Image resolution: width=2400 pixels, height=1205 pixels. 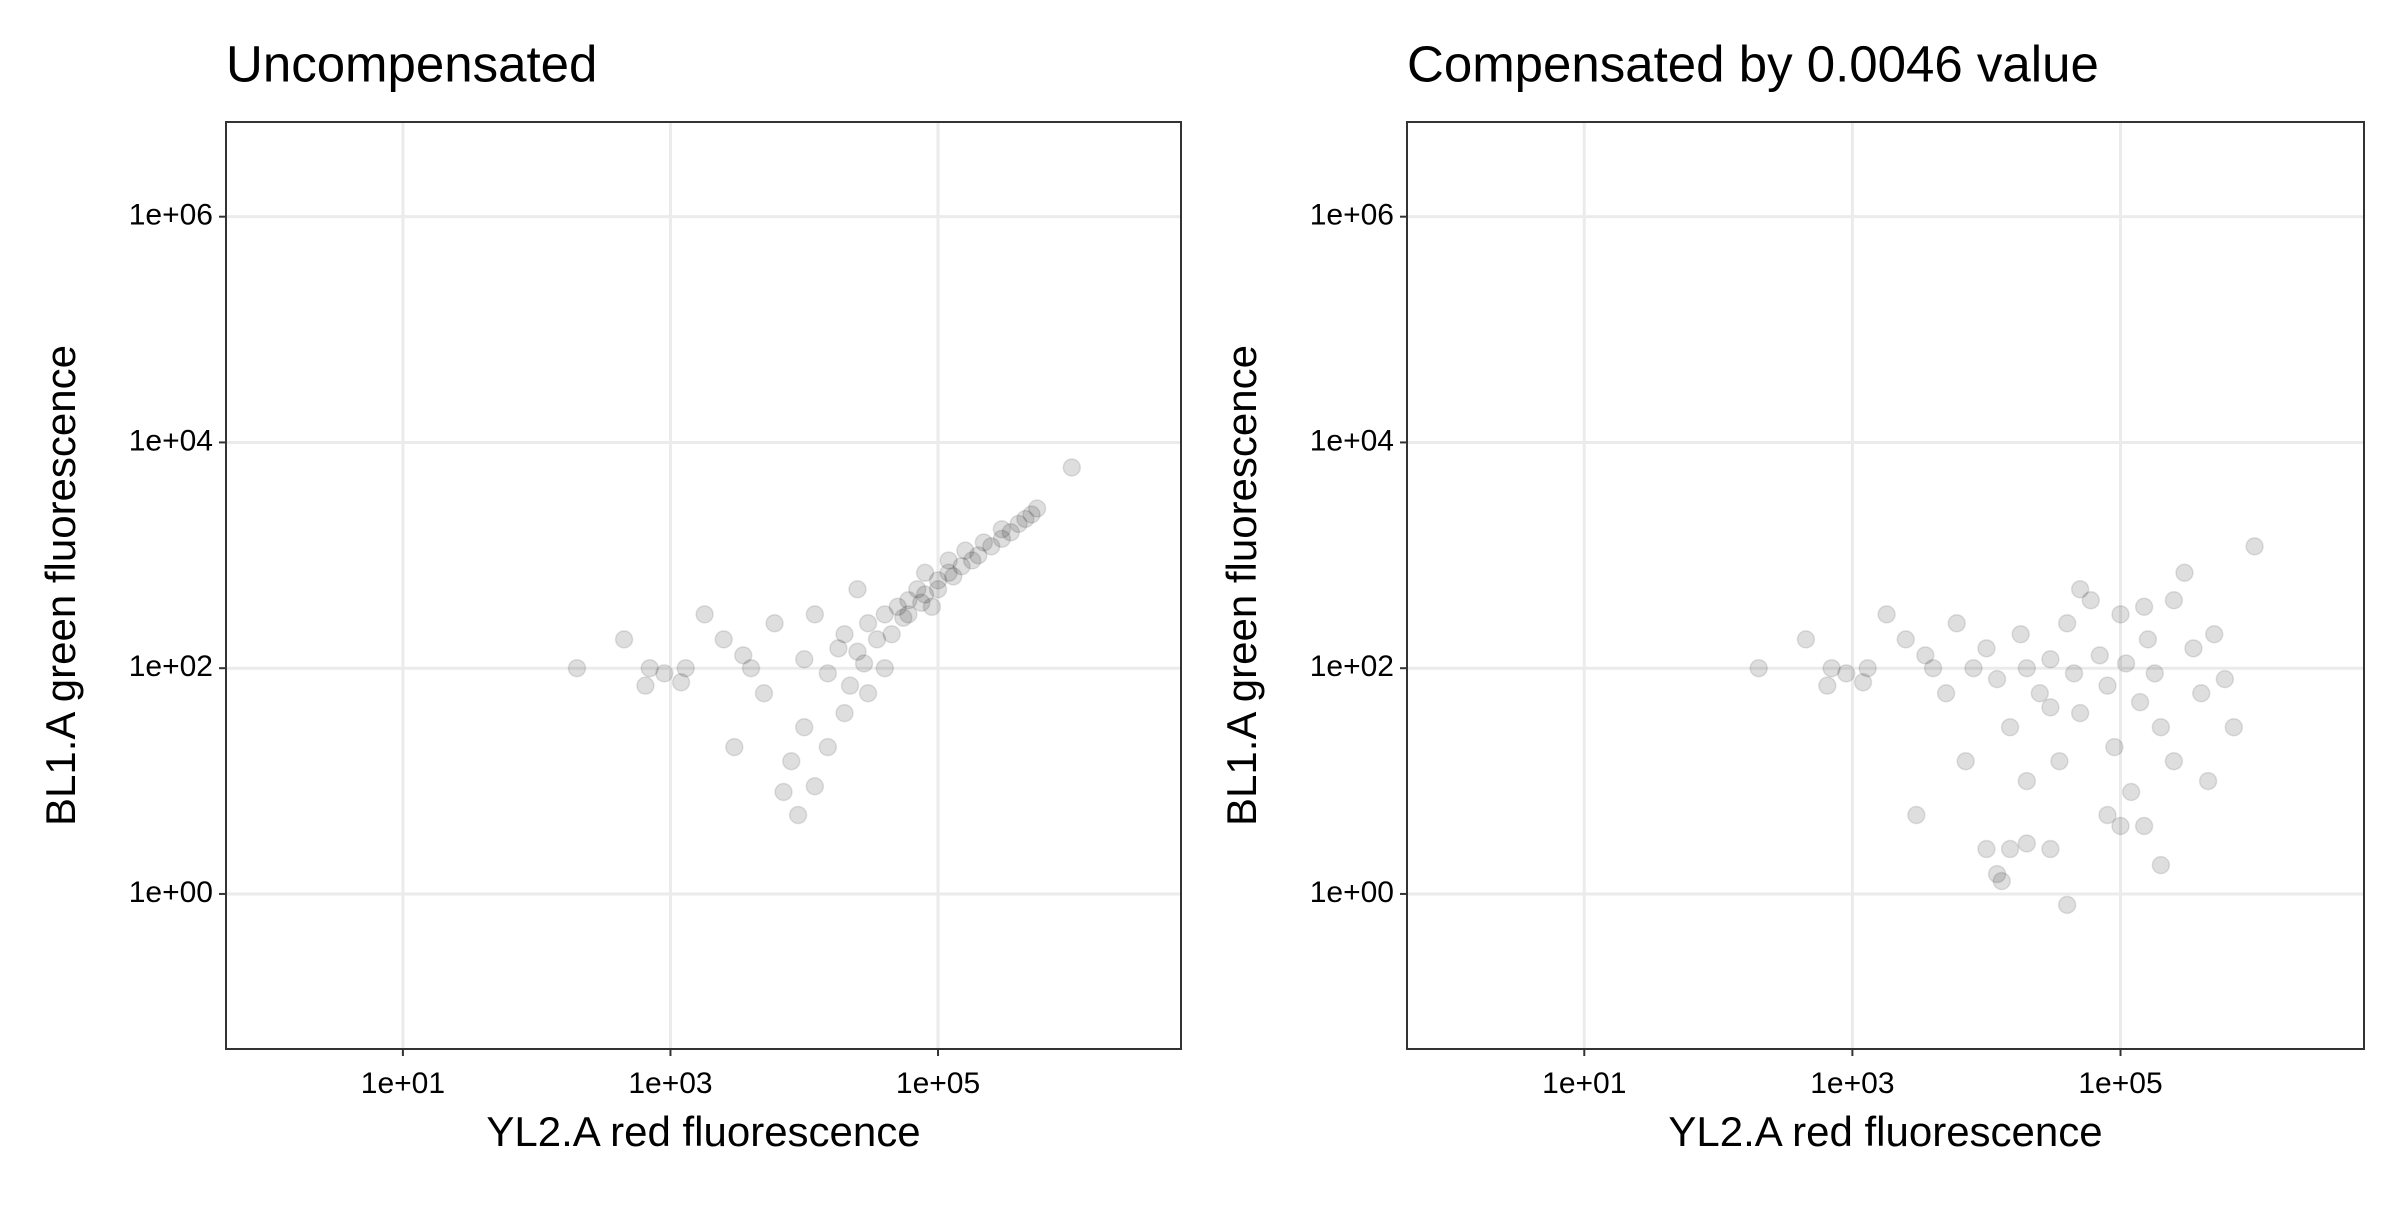 I want to click on x-axis-label: YL2.A red fluorescence, so click(x=1885, y=1131).